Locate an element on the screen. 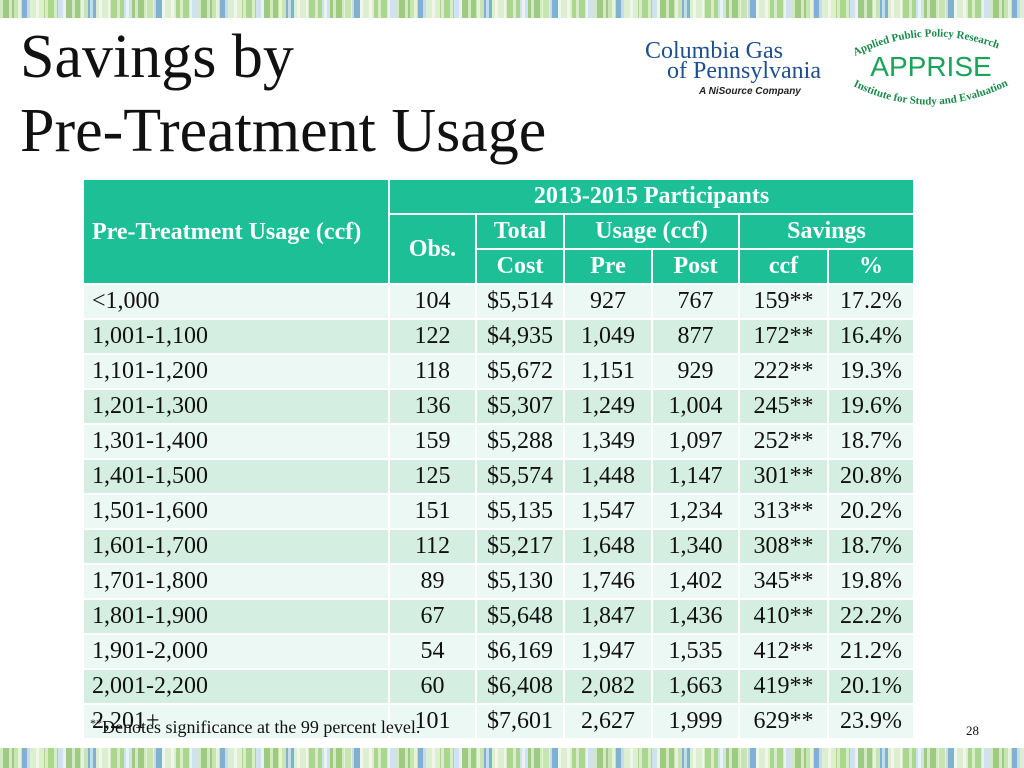 The height and width of the screenshot is (768, 1024). table-cell: 927 is located at coordinates (608, 301).